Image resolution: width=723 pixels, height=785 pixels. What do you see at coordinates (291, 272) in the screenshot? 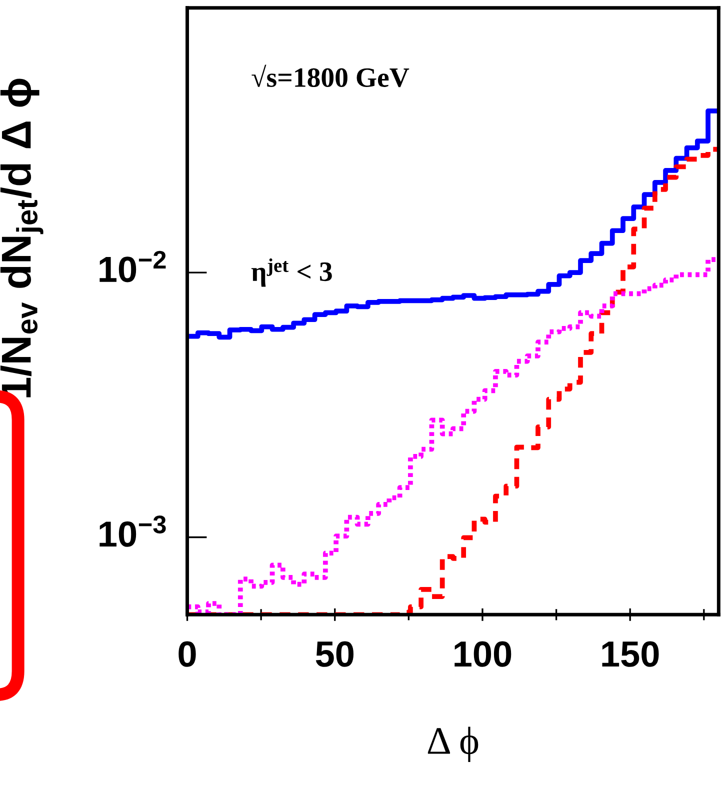
I see `annotation: η$^{jet}$ < 3` at bounding box center [291, 272].